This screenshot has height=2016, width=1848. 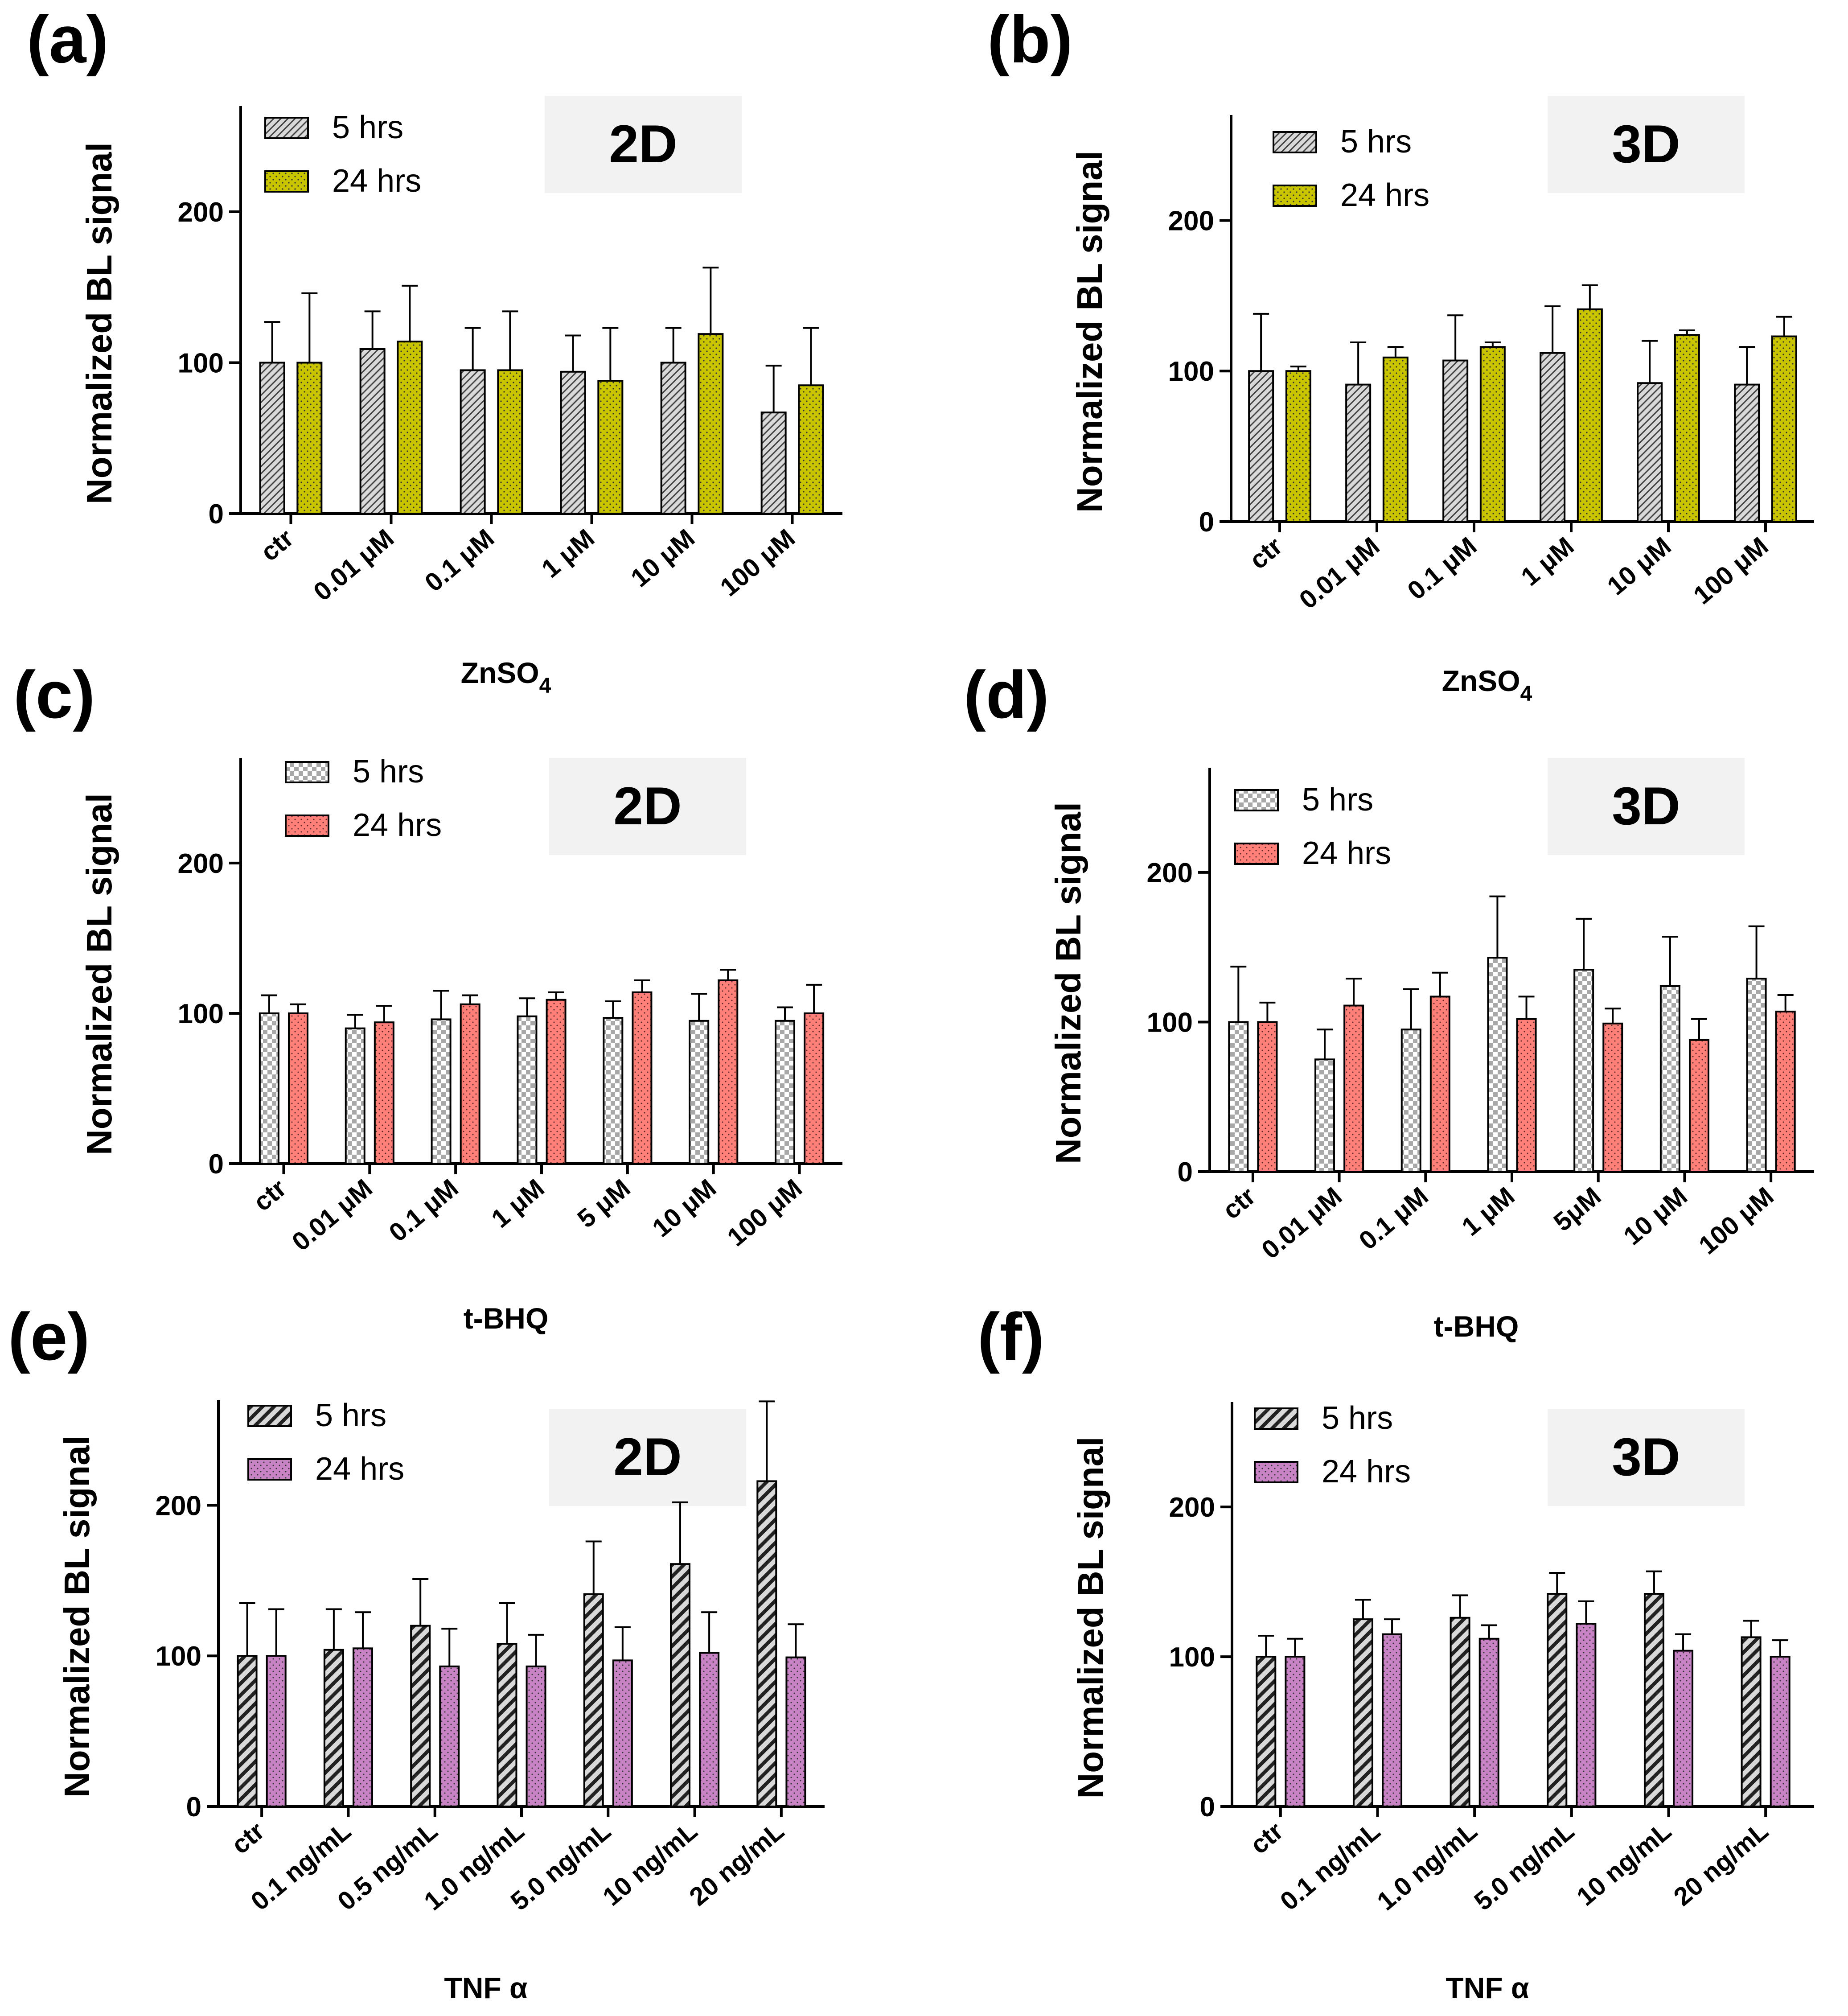 I want to click on x-axis-label: TNF α, so click(x=485, y=1987).